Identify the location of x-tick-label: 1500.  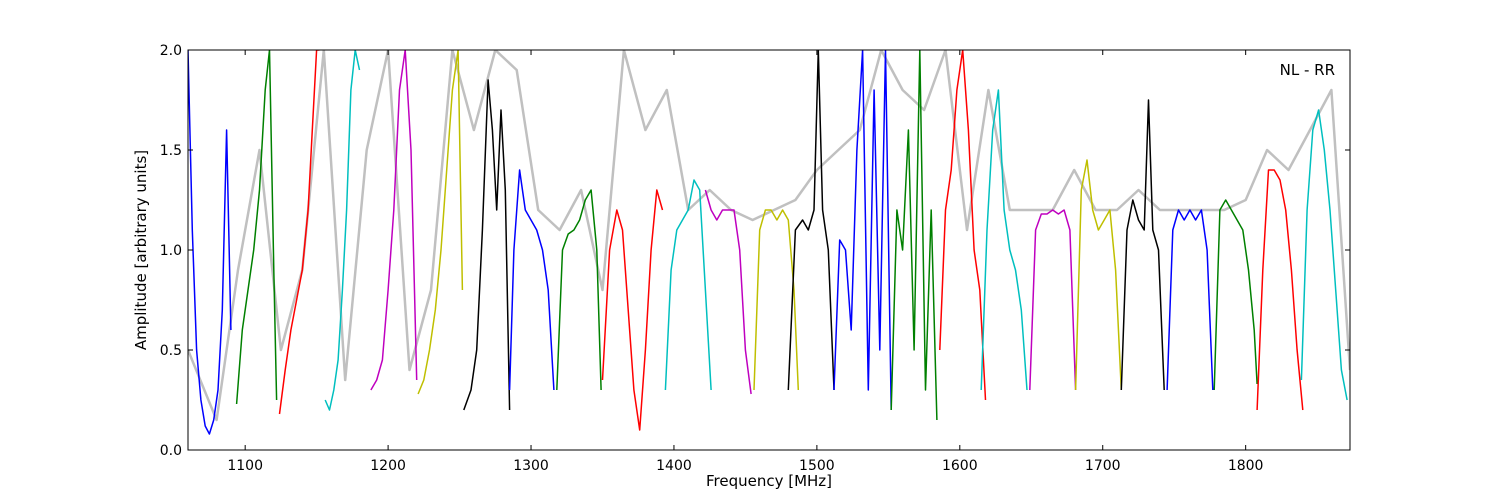
(817, 466).